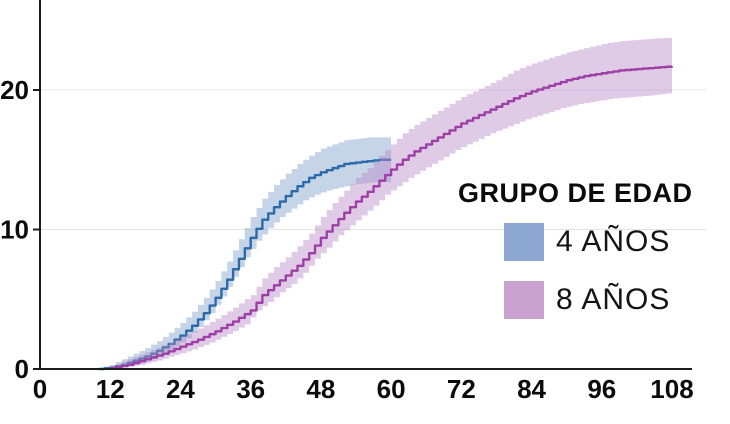  I want to click on legend: GRUPO DE EDAD 4 AÑOS 8 AÑOS, so click(592, 258).